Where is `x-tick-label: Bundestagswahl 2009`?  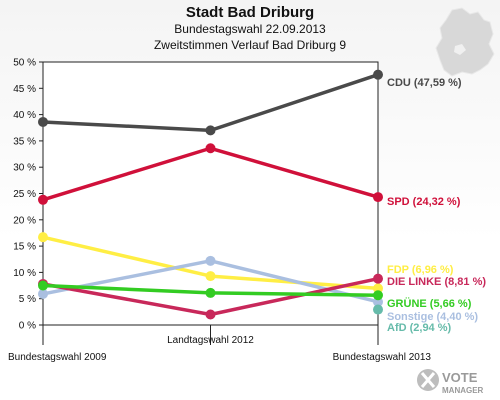 x-tick-label: Bundestagswahl 2009 is located at coordinates (57, 357).